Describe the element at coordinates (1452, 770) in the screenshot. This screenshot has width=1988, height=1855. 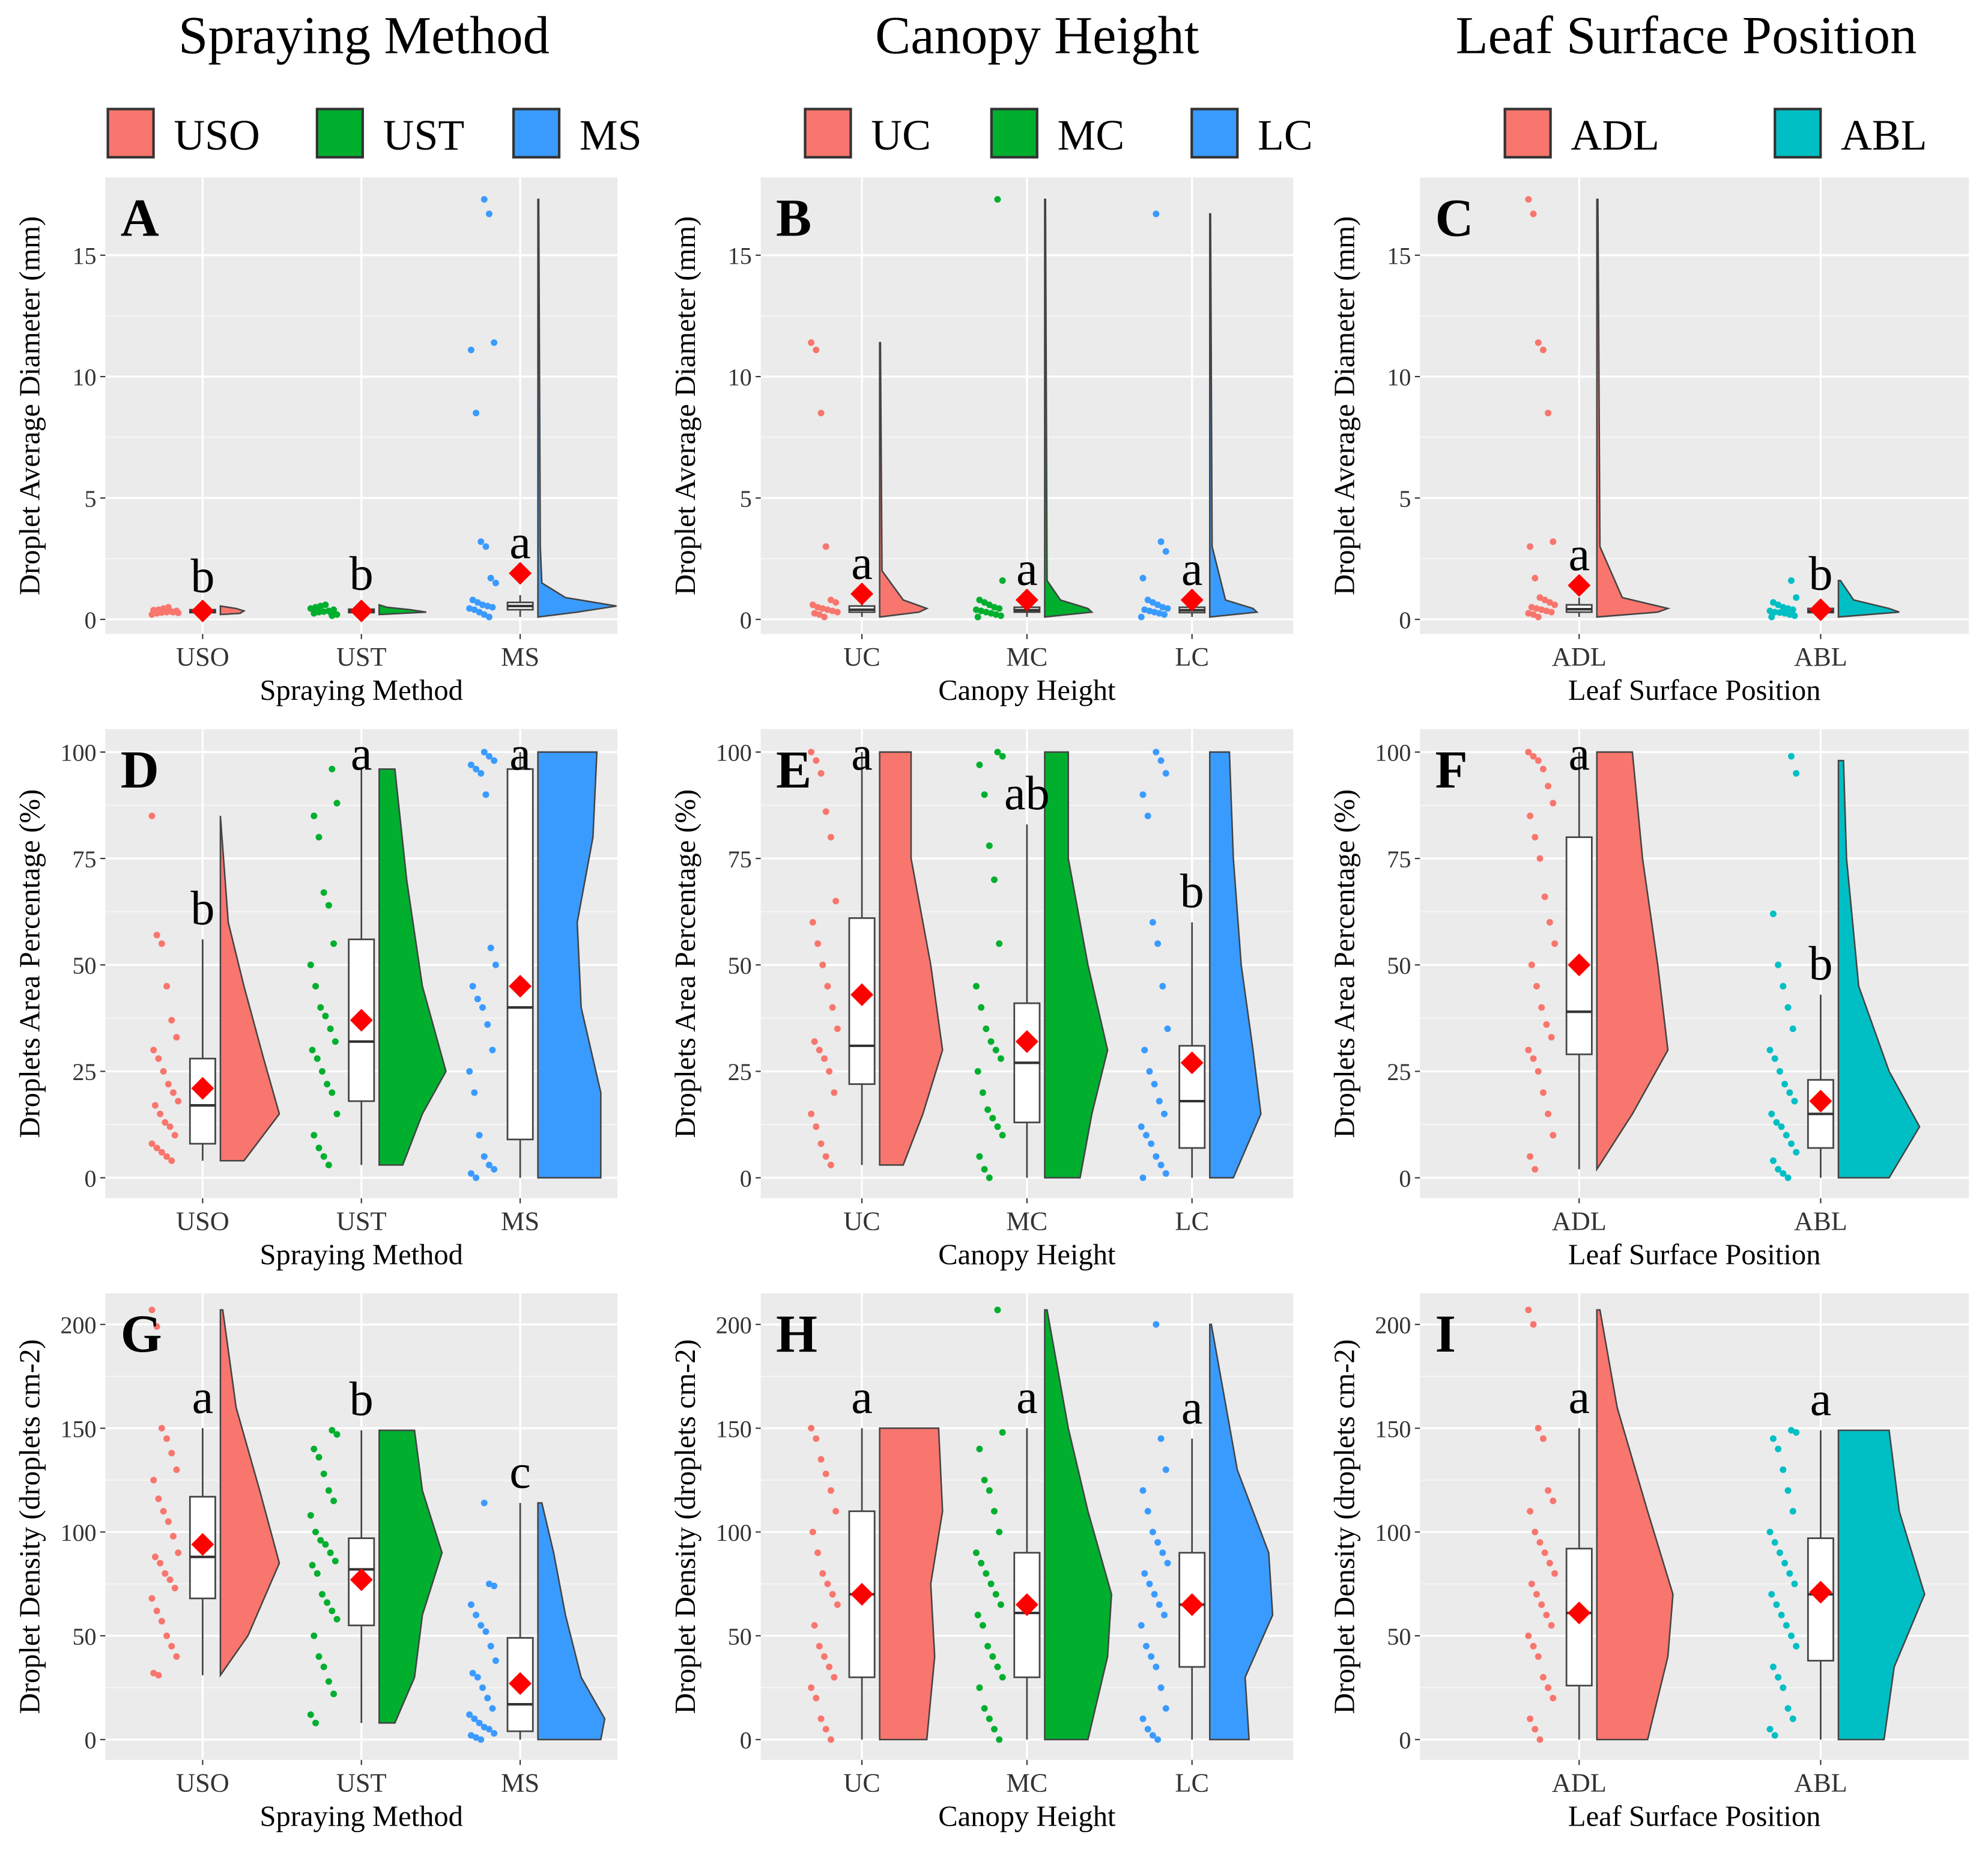
I see `panel-letter: F` at that location.